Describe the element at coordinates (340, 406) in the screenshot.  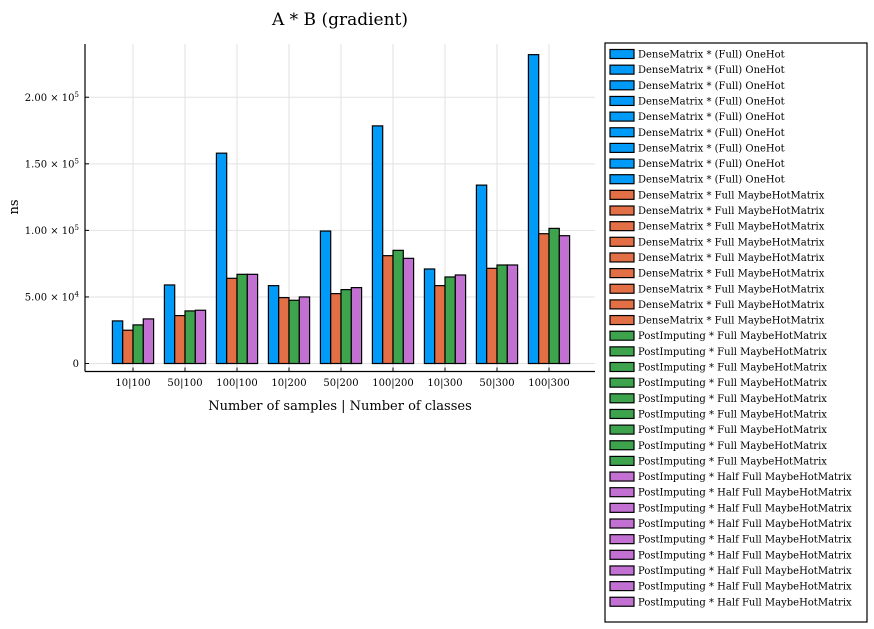
I see `x-axis-label: Number of samples | Number of classes` at that location.